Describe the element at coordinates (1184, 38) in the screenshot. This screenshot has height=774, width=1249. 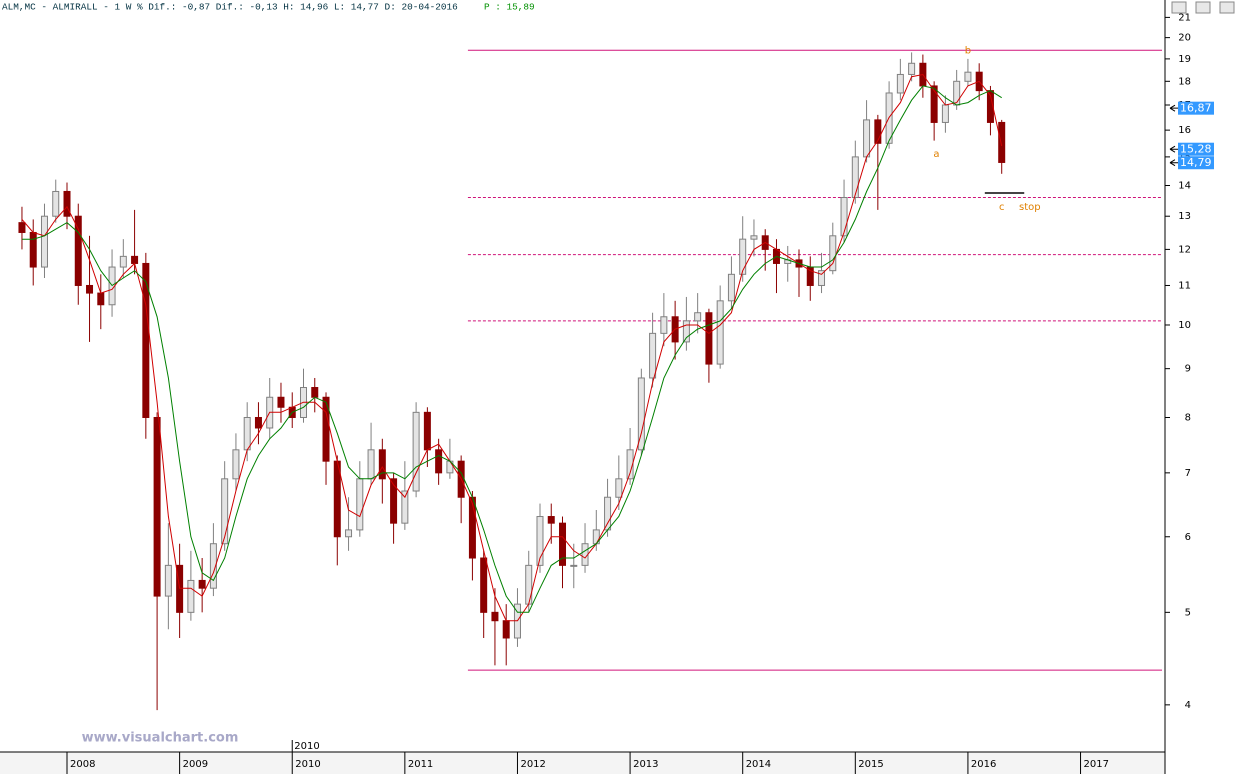
I see `y-tick-label: 20` at that location.